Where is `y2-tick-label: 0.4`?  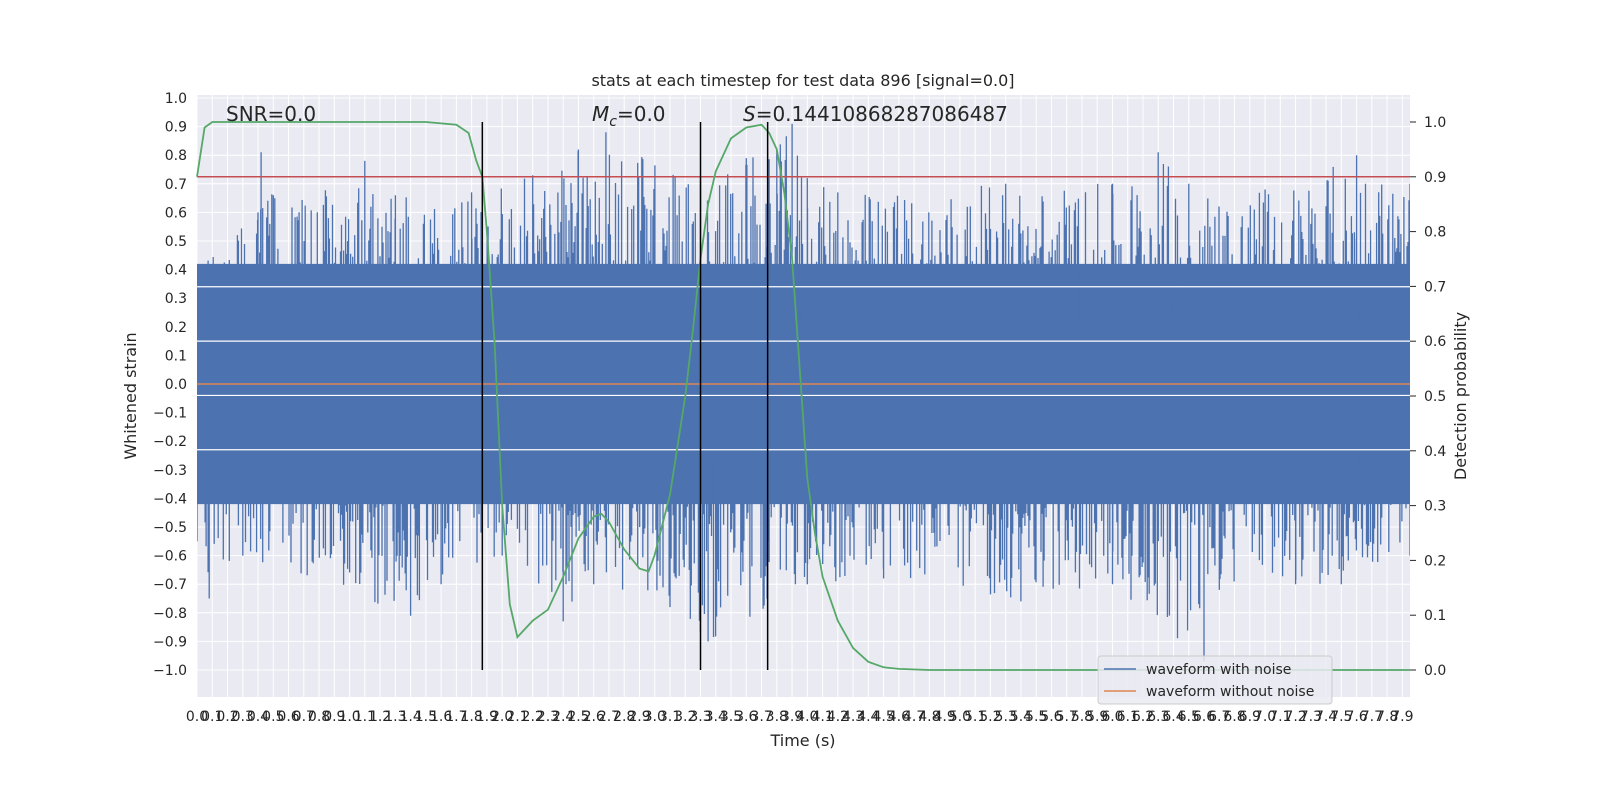
y2-tick-label: 0.4 is located at coordinates (1435, 452).